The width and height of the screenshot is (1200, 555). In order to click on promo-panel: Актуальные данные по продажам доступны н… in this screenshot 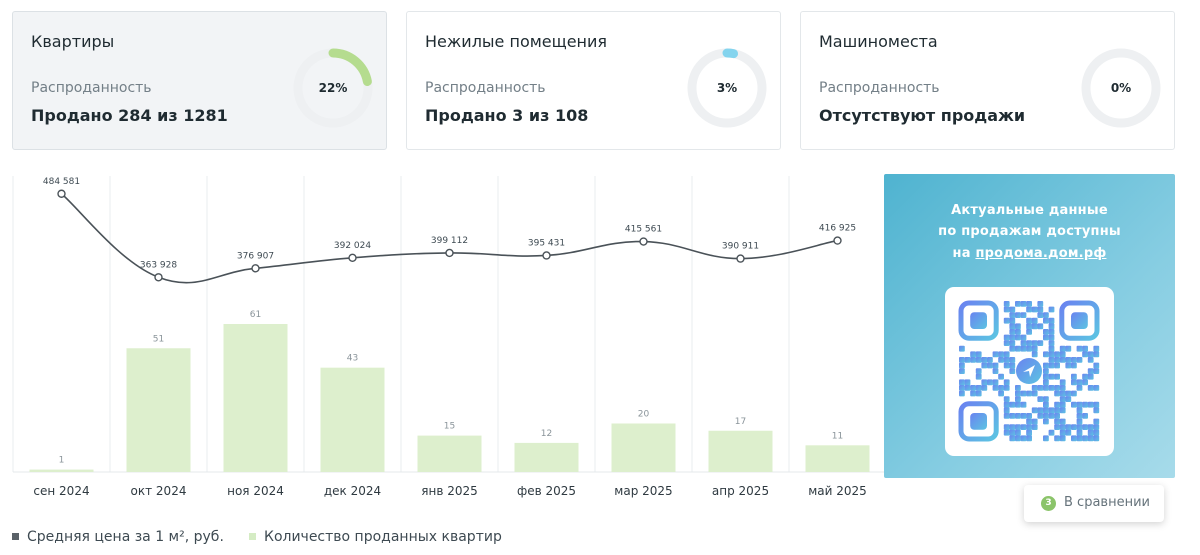, I will do `click(1029, 326)`.